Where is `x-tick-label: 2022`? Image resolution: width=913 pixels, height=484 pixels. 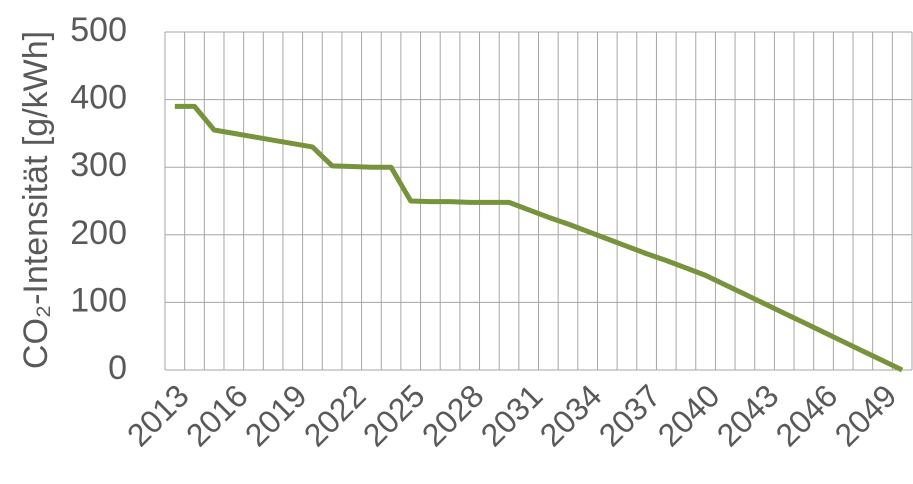 x-tick-label: 2022 is located at coordinates (335, 415).